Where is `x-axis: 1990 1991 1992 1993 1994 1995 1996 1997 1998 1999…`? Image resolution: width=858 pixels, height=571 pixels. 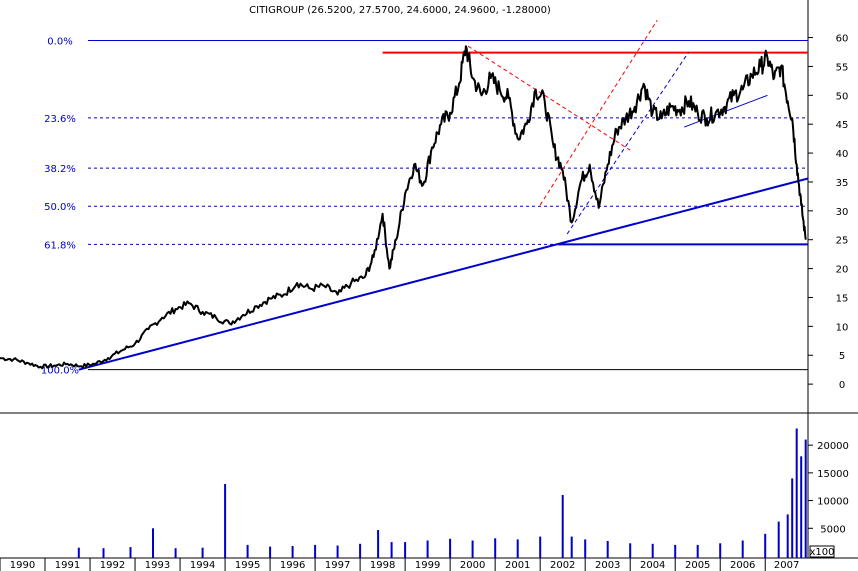
x-axis: 1990 1991 1992 1993 1994 1995 1996 1997 1998 1999… is located at coordinates (399, 564).